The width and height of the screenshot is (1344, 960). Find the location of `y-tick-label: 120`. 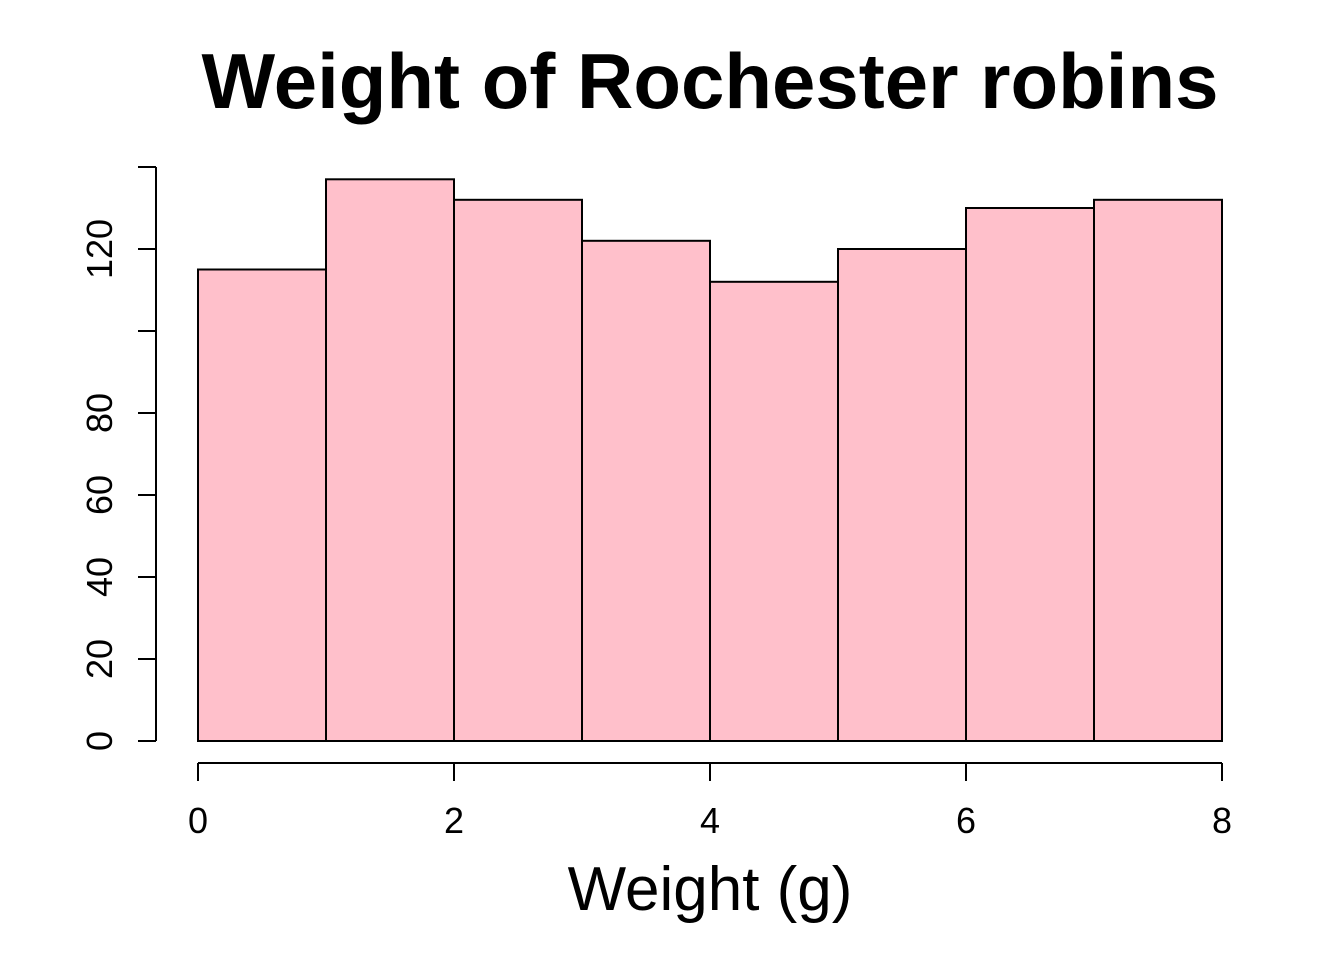

y-tick-label: 120 is located at coordinates (99, 249).